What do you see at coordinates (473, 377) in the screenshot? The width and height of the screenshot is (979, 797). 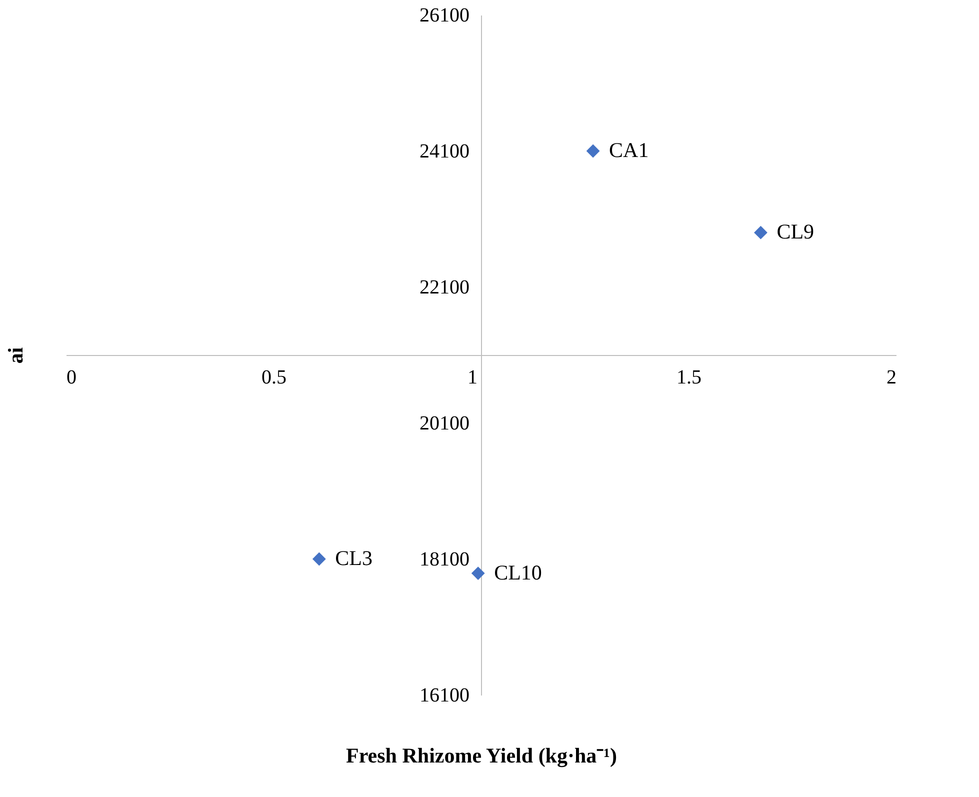 I see `x-tick-label: 1` at bounding box center [473, 377].